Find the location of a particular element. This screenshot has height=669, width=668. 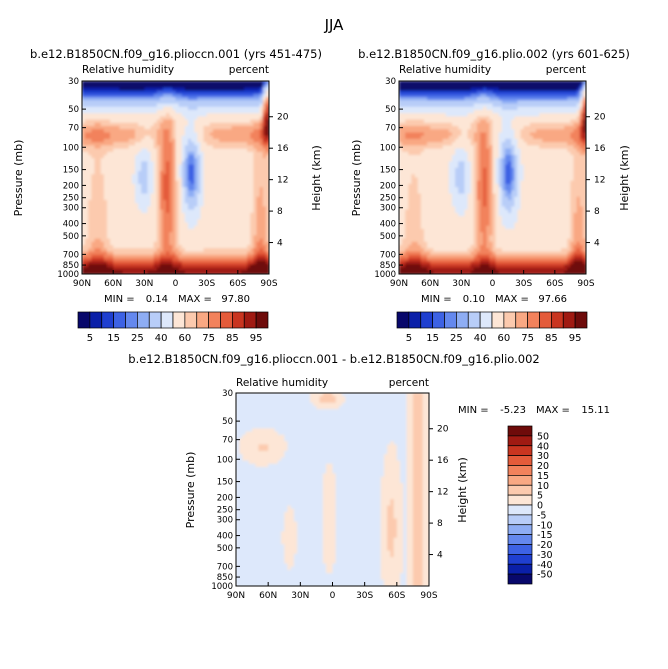

panel-c-ylabel-right: Height (km) is located at coordinates (462, 490).